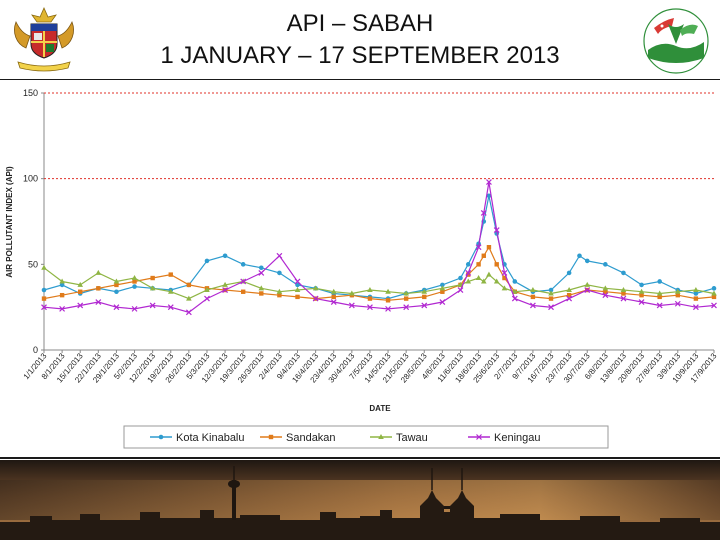 Image resolution: width=720 pixels, height=540 pixels. I want to click on y-axis-label: AIR POLLUTANT INDEX (API), so click(9, 222).